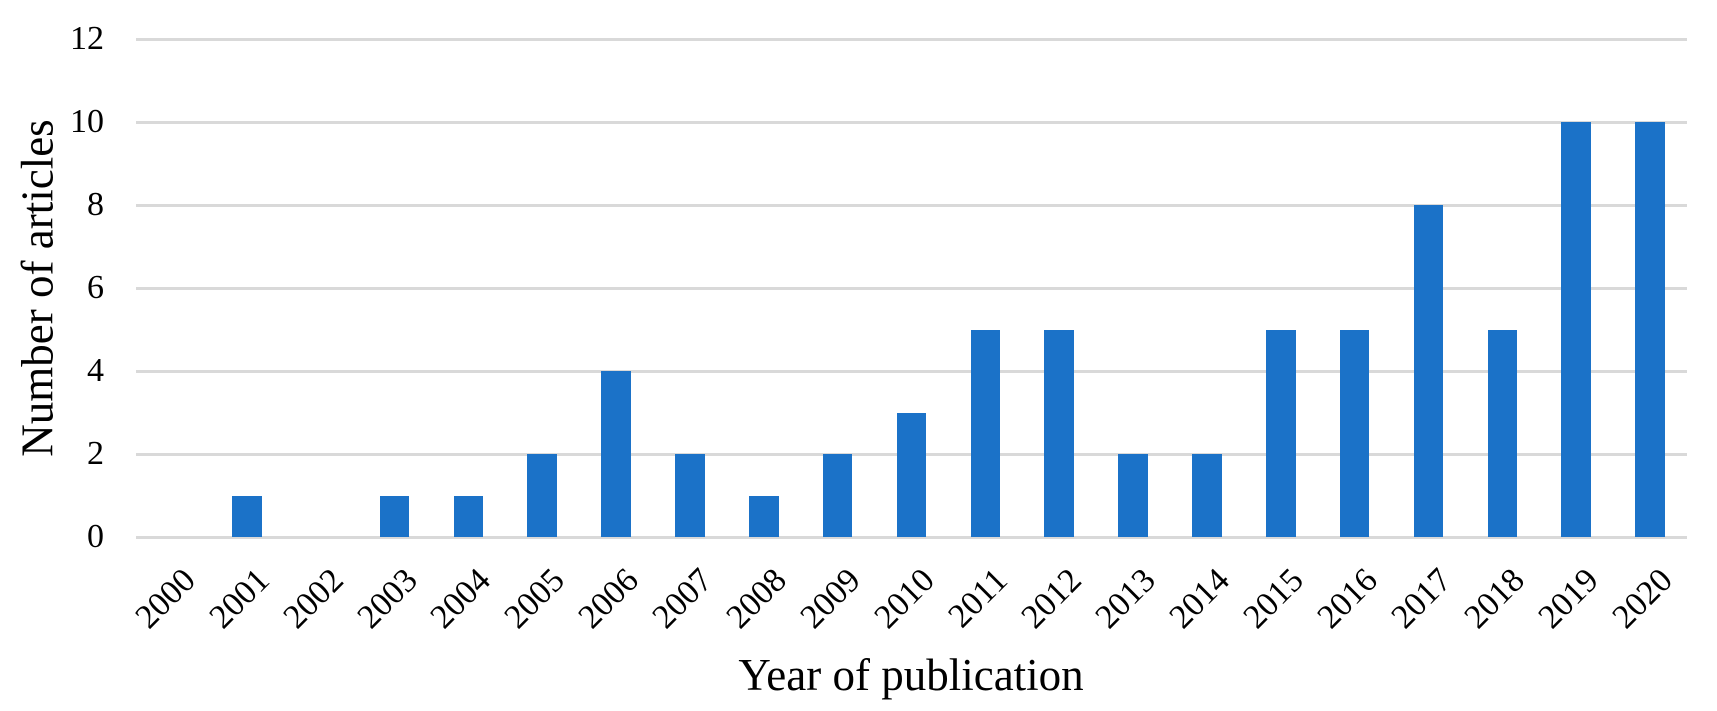 The height and width of the screenshot is (711, 1717). What do you see at coordinates (837, 495) in the screenshot?
I see `bar-2009` at bounding box center [837, 495].